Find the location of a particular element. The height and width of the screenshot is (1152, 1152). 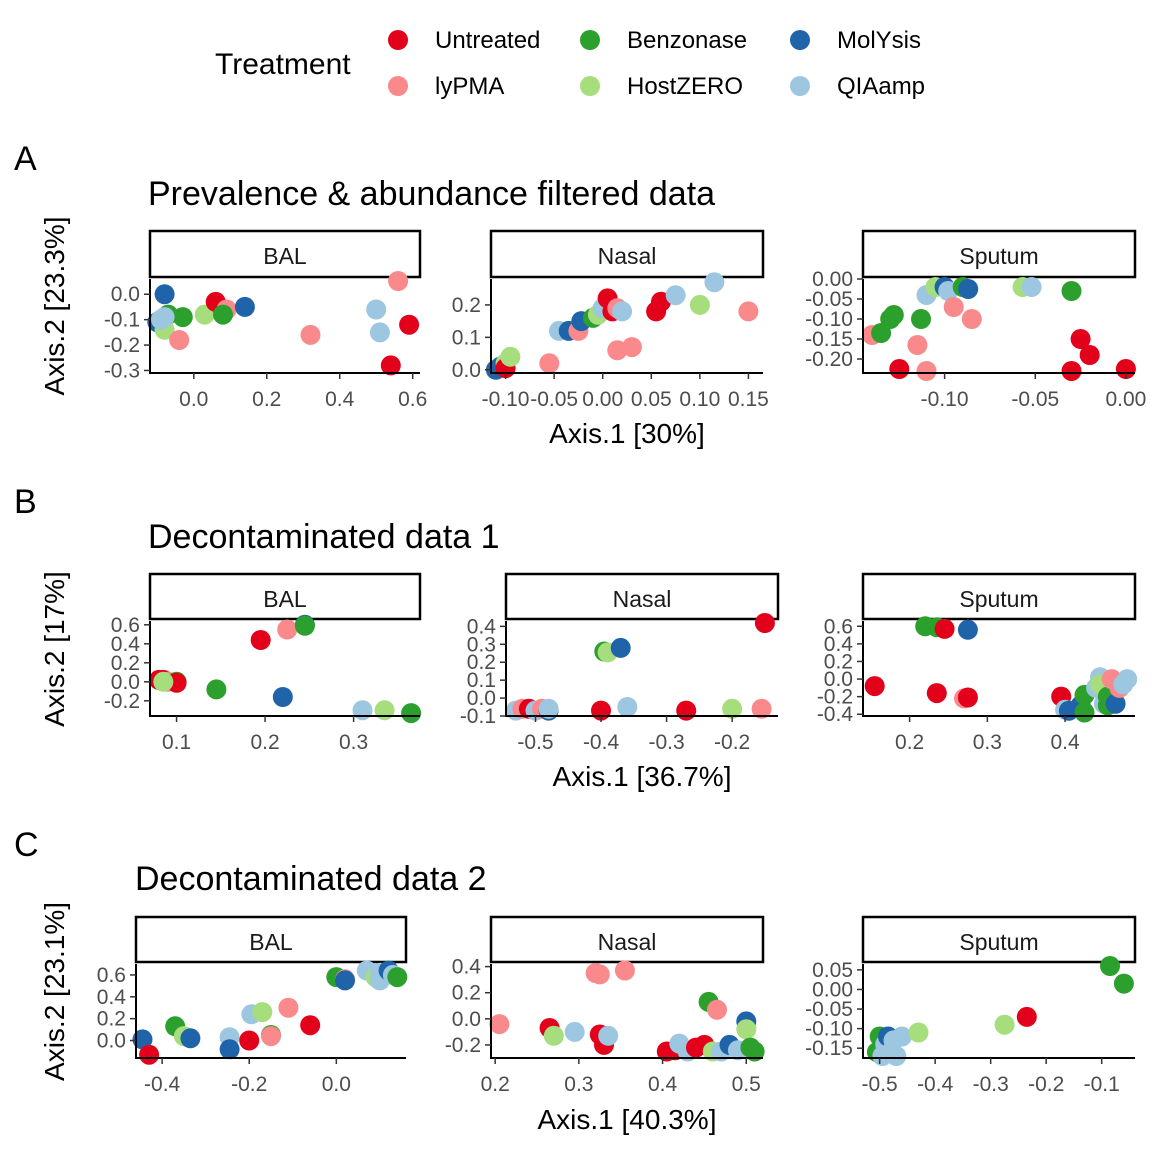

facet-strip is located at coordinates (285, 596).